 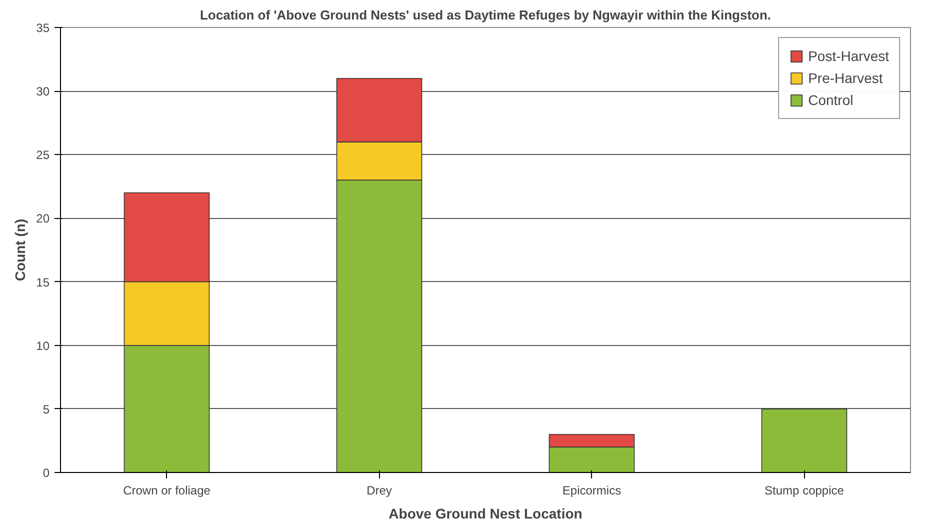 I want to click on y-tick-label: 20, so click(x=43, y=219).